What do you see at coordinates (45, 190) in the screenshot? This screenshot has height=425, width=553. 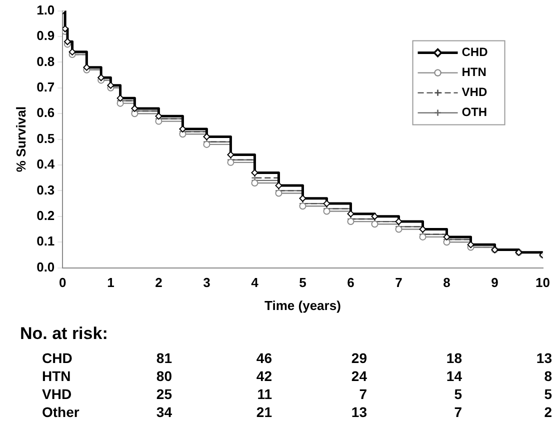 I see `y-tick-label: 0.3` at bounding box center [45, 190].